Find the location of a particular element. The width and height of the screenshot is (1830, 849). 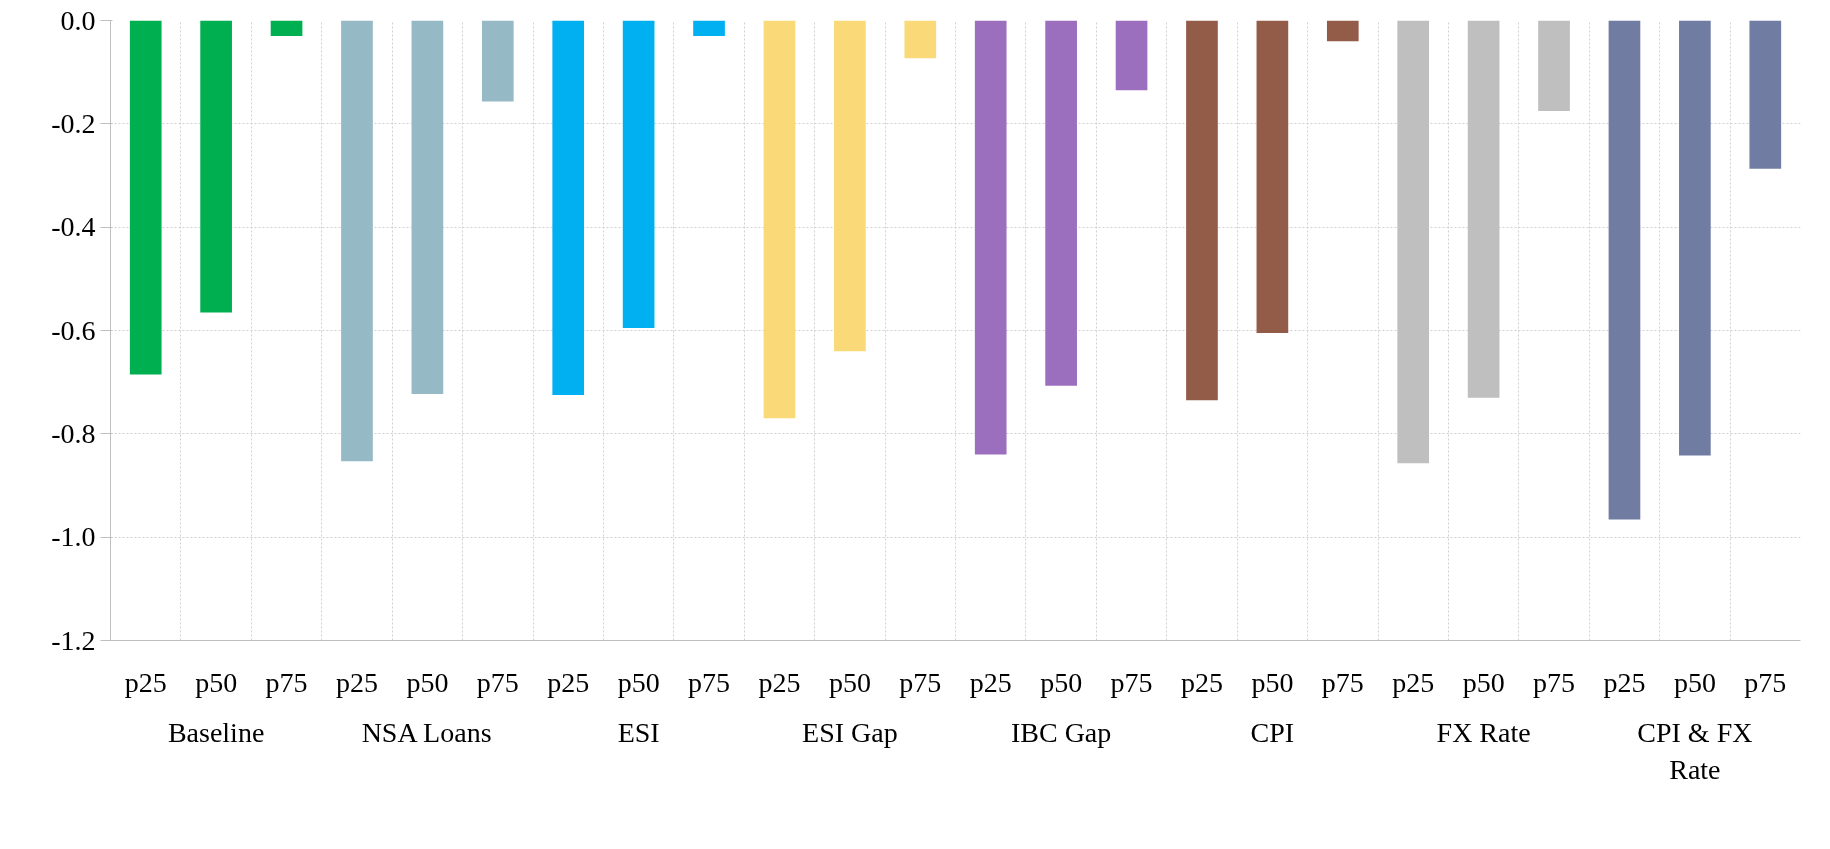

text: NSA Loans is located at coordinates (426, 732).